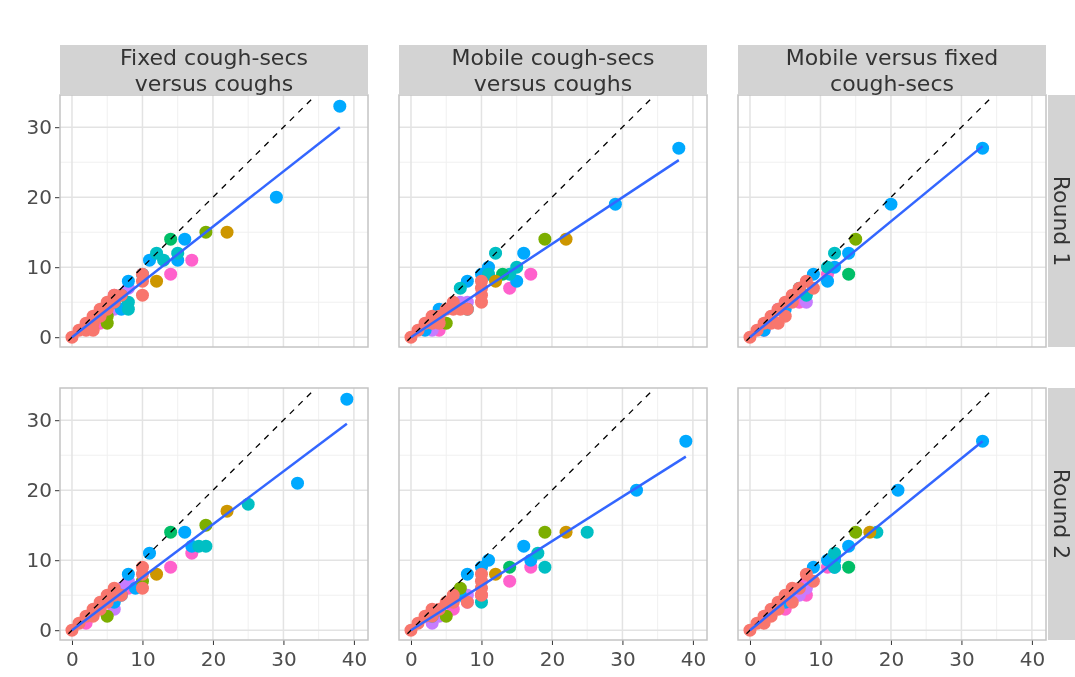  What do you see at coordinates (214, 70) in the screenshot?
I see `chart-title: Fixed cough-secs versus coughs` at bounding box center [214, 70].